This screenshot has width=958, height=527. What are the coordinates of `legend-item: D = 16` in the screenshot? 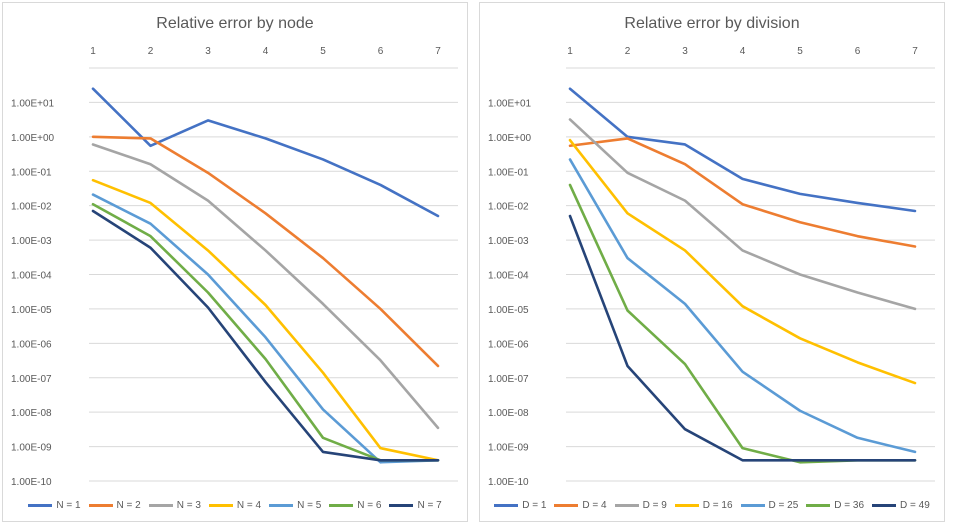 It's located at (703, 505).